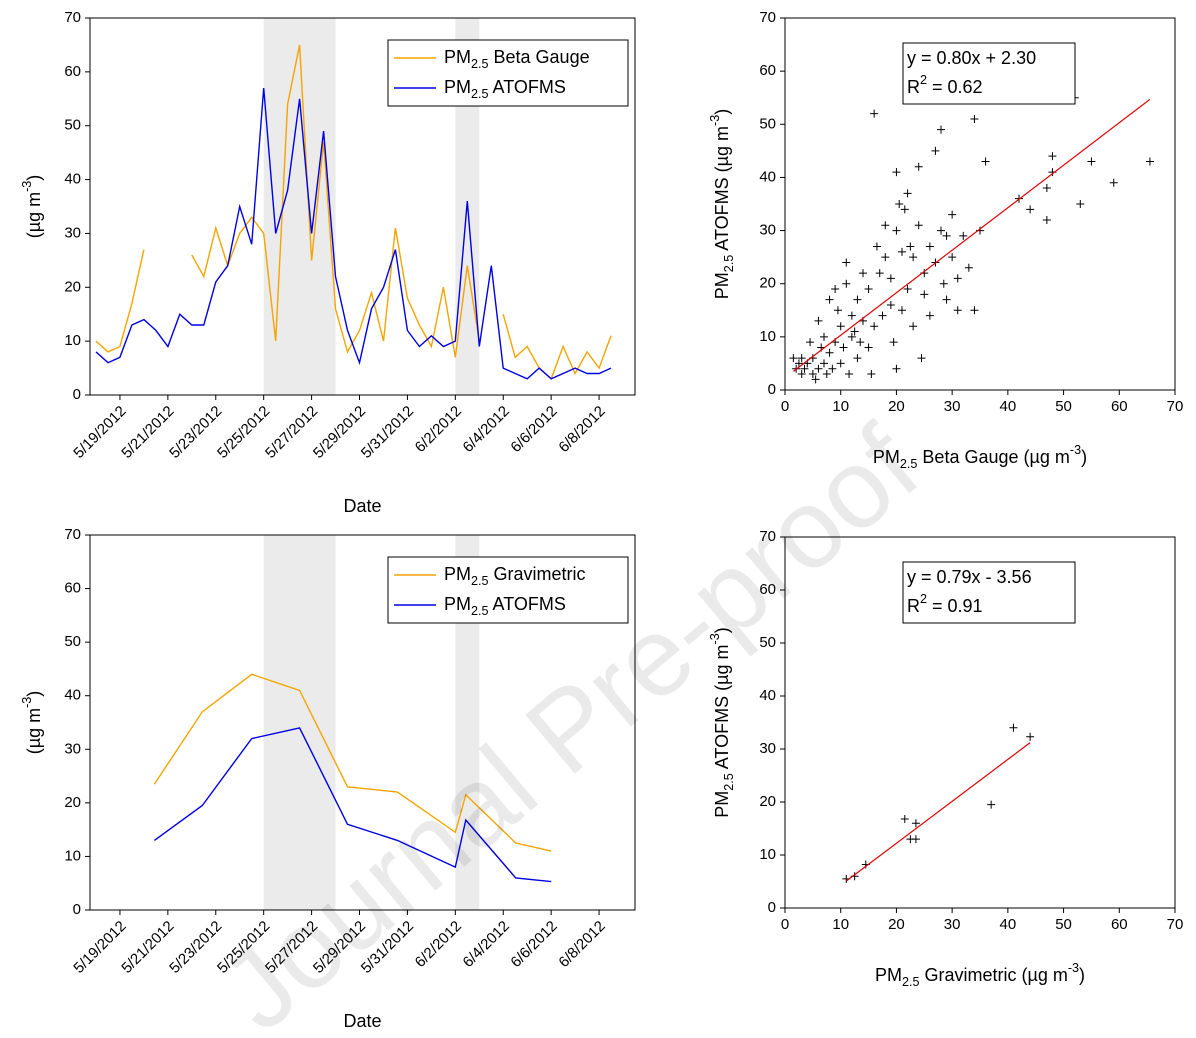  Describe the element at coordinates (299, 722) in the screenshot. I see `shaded-span` at that location.